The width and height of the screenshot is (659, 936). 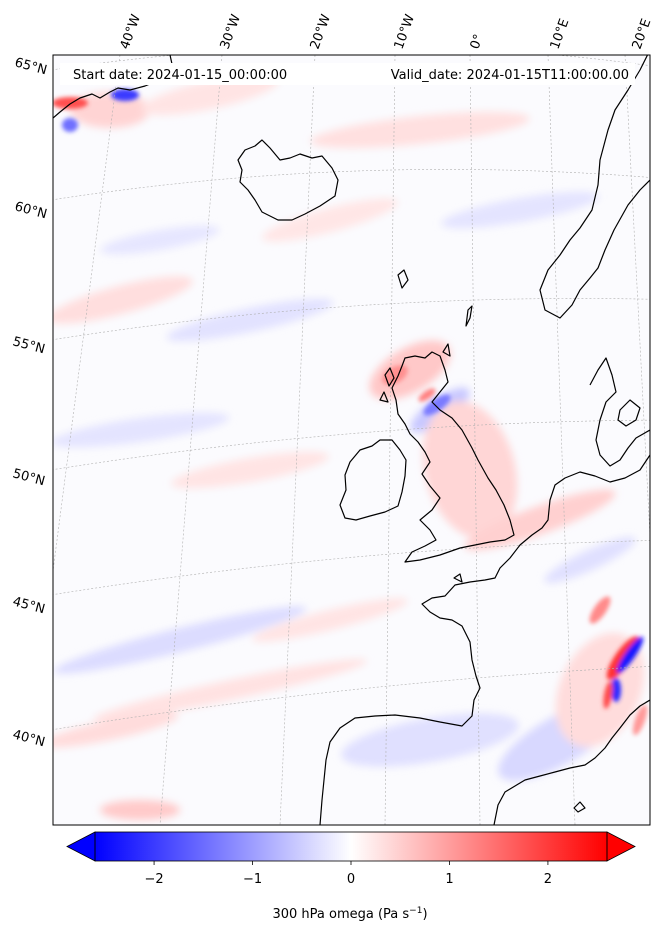 I want to click on lat-label: 65°N, so click(x=31, y=66).